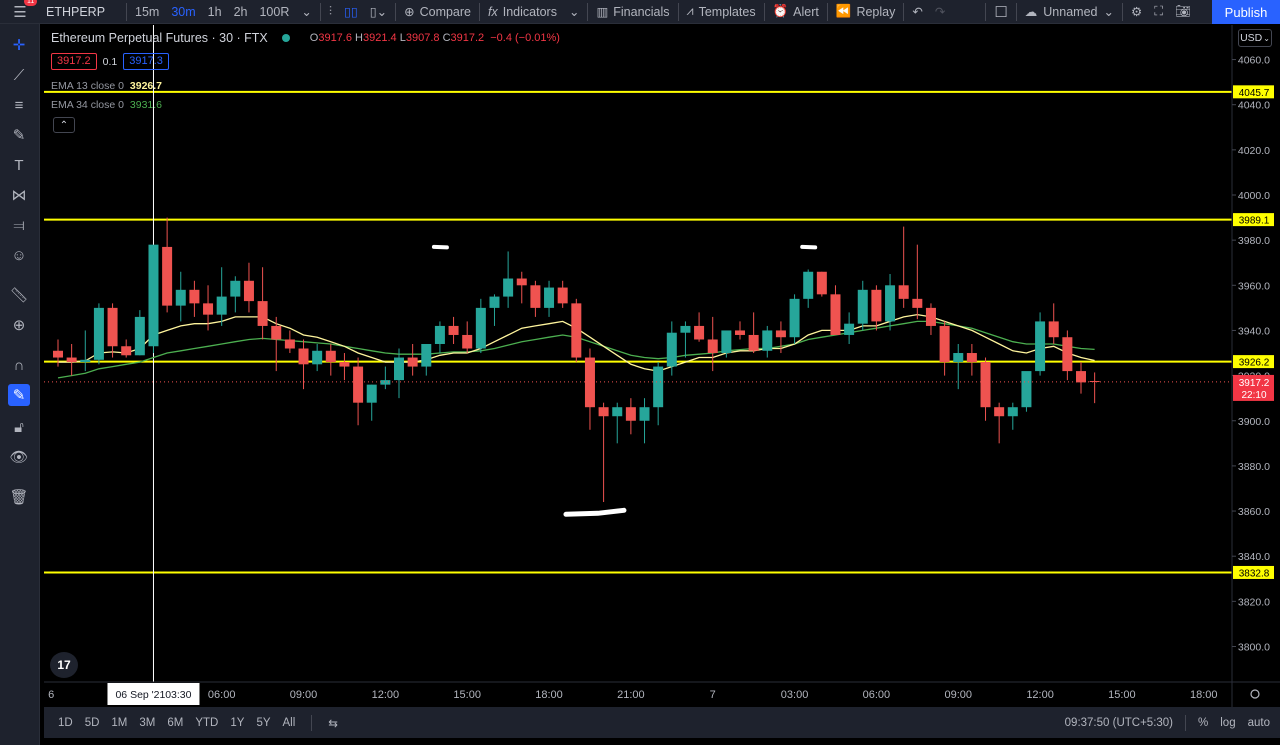 The image size is (1280, 745). What do you see at coordinates (175, 722) in the screenshot?
I see `range-6m: 6M` at bounding box center [175, 722].